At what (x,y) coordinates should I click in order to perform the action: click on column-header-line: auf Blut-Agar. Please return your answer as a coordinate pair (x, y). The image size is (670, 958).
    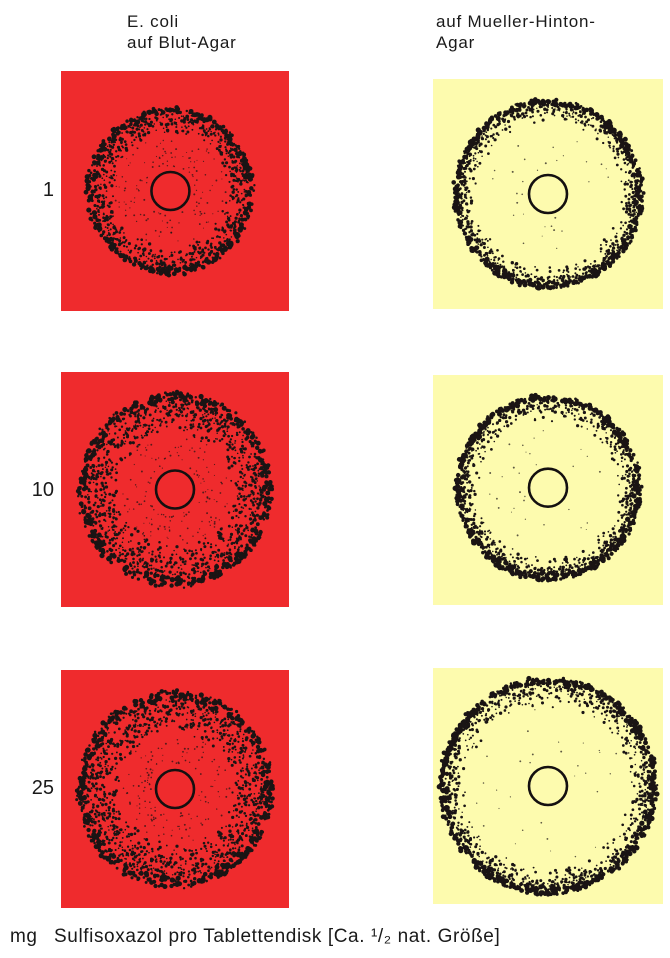
    Looking at the image, I should click on (182, 42).